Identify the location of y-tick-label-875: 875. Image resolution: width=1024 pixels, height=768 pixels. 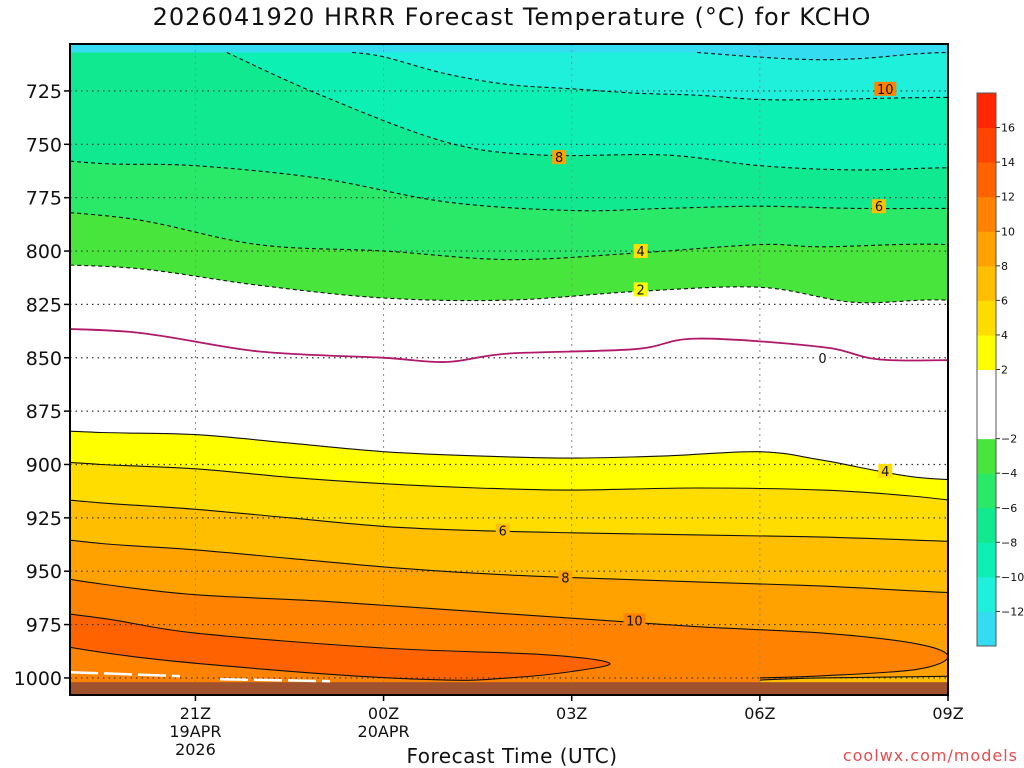
(44, 412).